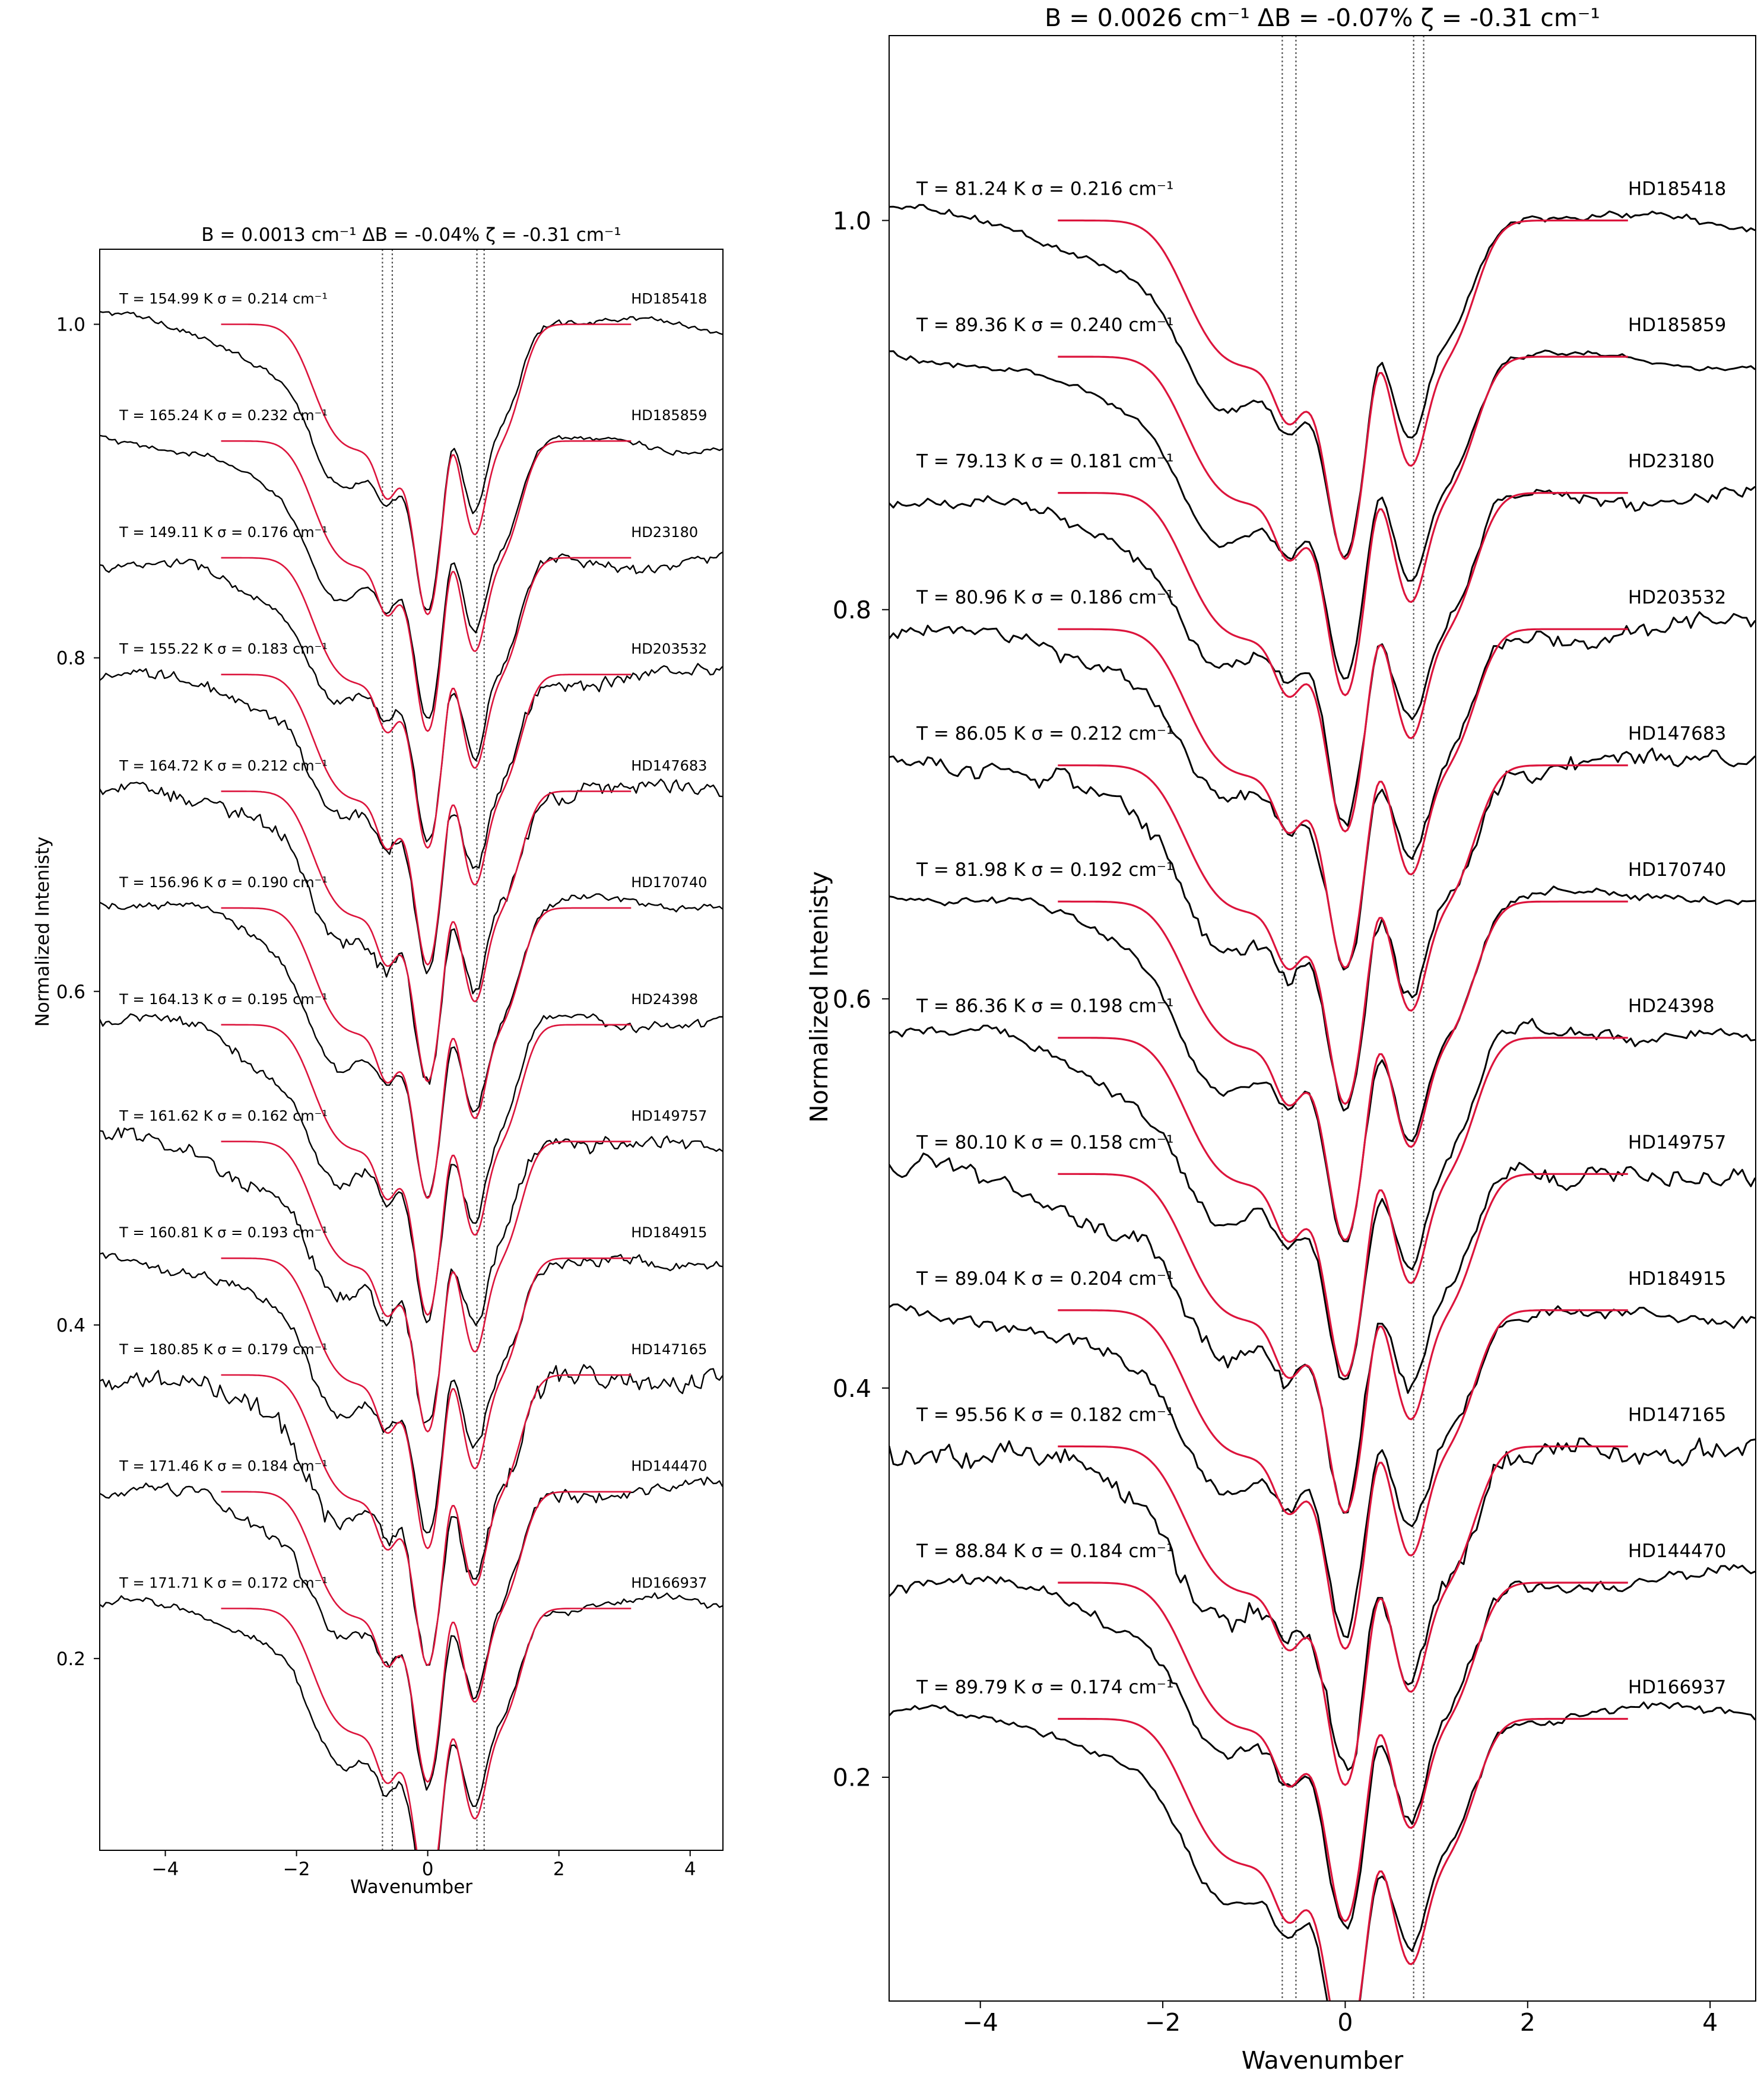  What do you see at coordinates (669, 882) in the screenshot?
I see `p0-series-name-label-HD170740: HD170740` at bounding box center [669, 882].